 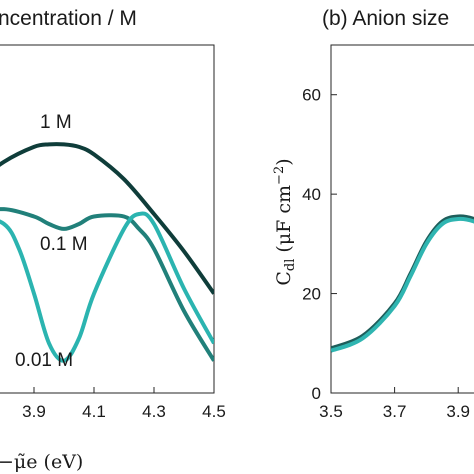 I want to click on annotation-0.1M: 0.1 M, so click(x=64, y=244).